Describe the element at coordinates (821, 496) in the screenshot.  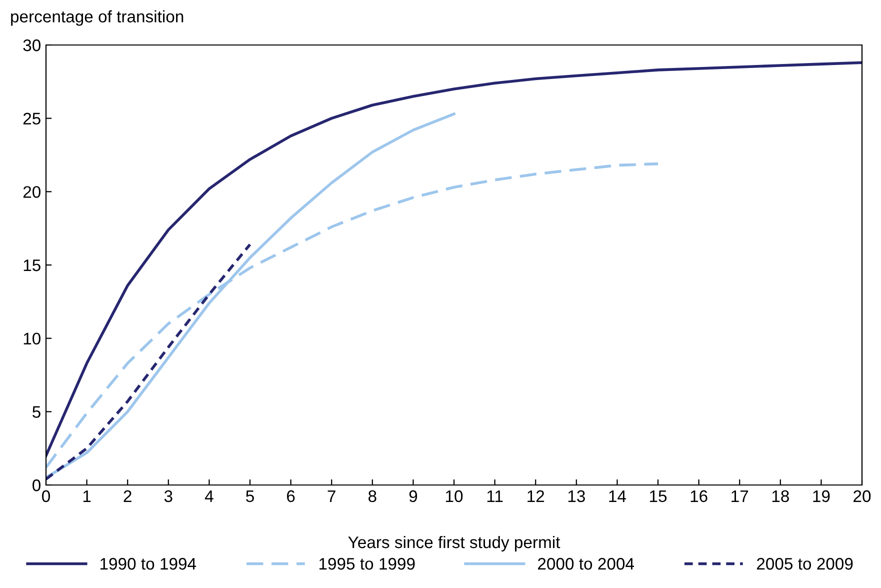
I see `x-tick-label: 19` at that location.